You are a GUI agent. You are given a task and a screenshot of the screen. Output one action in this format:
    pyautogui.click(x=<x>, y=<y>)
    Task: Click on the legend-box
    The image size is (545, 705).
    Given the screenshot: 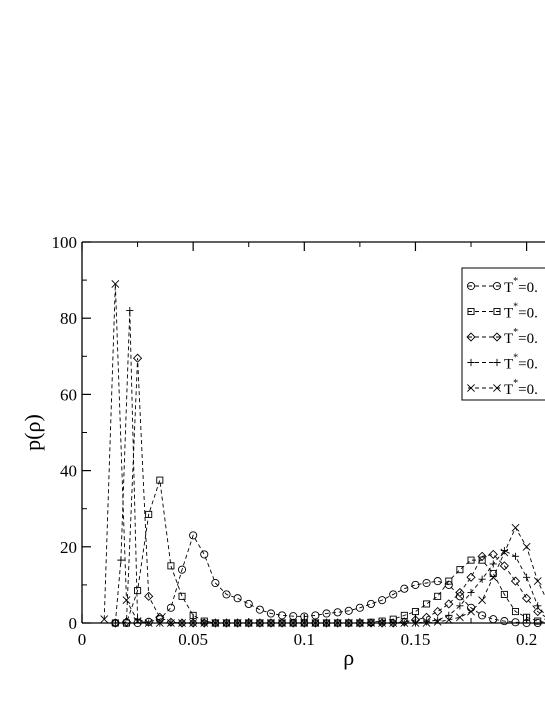 What is the action you would take?
    pyautogui.click(x=503, y=334)
    